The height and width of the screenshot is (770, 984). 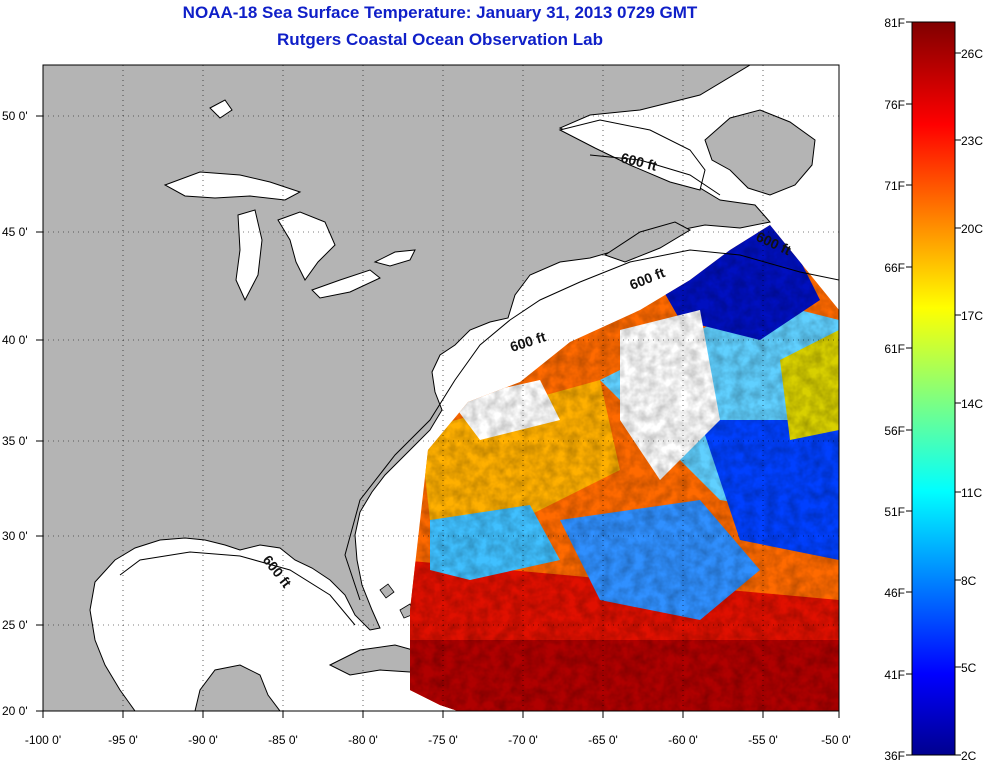 What do you see at coordinates (283, 740) in the screenshot?
I see `lon-tick-label: -85 0'` at bounding box center [283, 740].